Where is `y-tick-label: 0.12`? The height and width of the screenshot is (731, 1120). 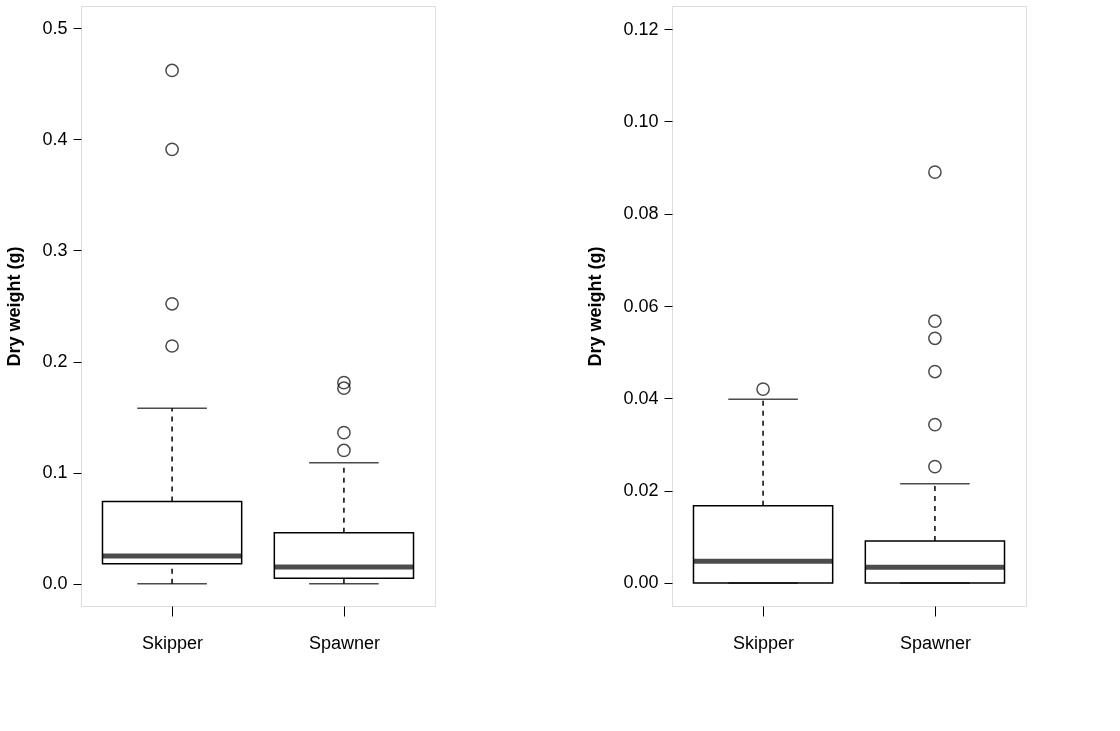
y-tick-label: 0.12 is located at coordinates (641, 28).